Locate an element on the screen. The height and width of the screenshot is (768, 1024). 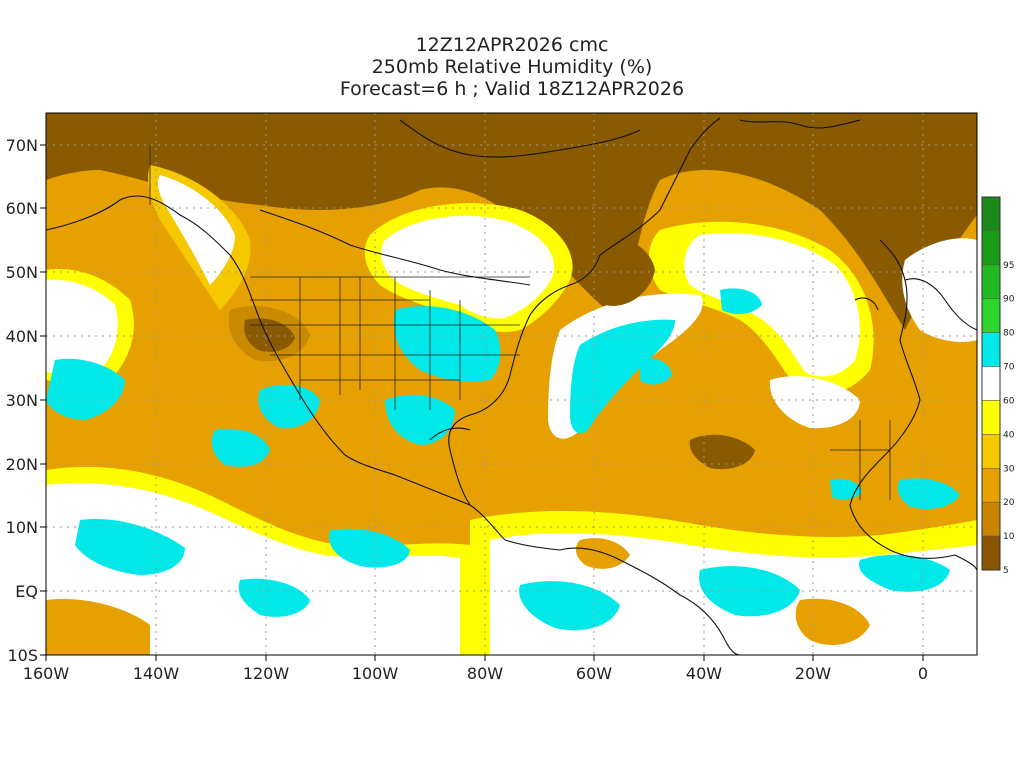
colorbar-label: 20 is located at coordinates (1009, 503).